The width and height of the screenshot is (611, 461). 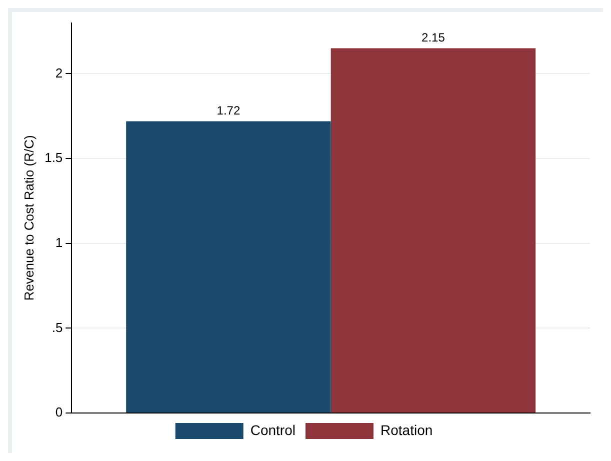 What do you see at coordinates (228, 111) in the screenshot?
I see `data-label: 1.72` at bounding box center [228, 111].